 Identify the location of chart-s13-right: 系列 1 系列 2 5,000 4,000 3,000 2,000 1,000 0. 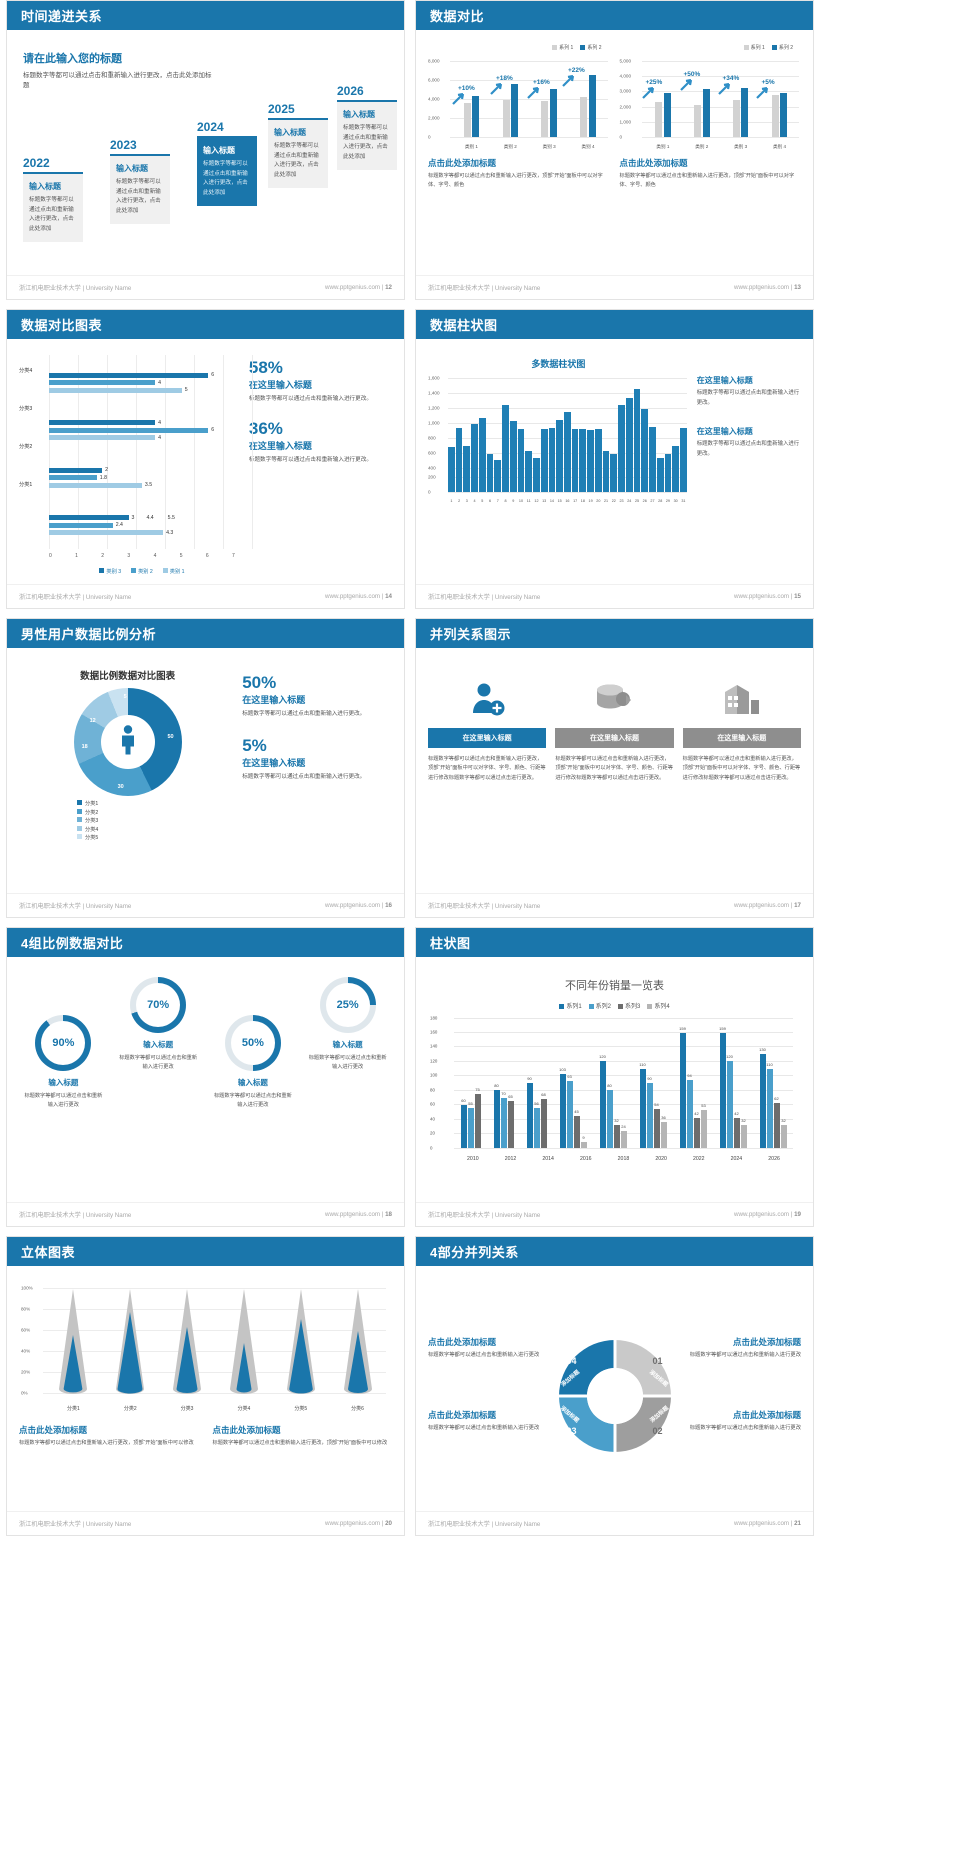
(711, 152).